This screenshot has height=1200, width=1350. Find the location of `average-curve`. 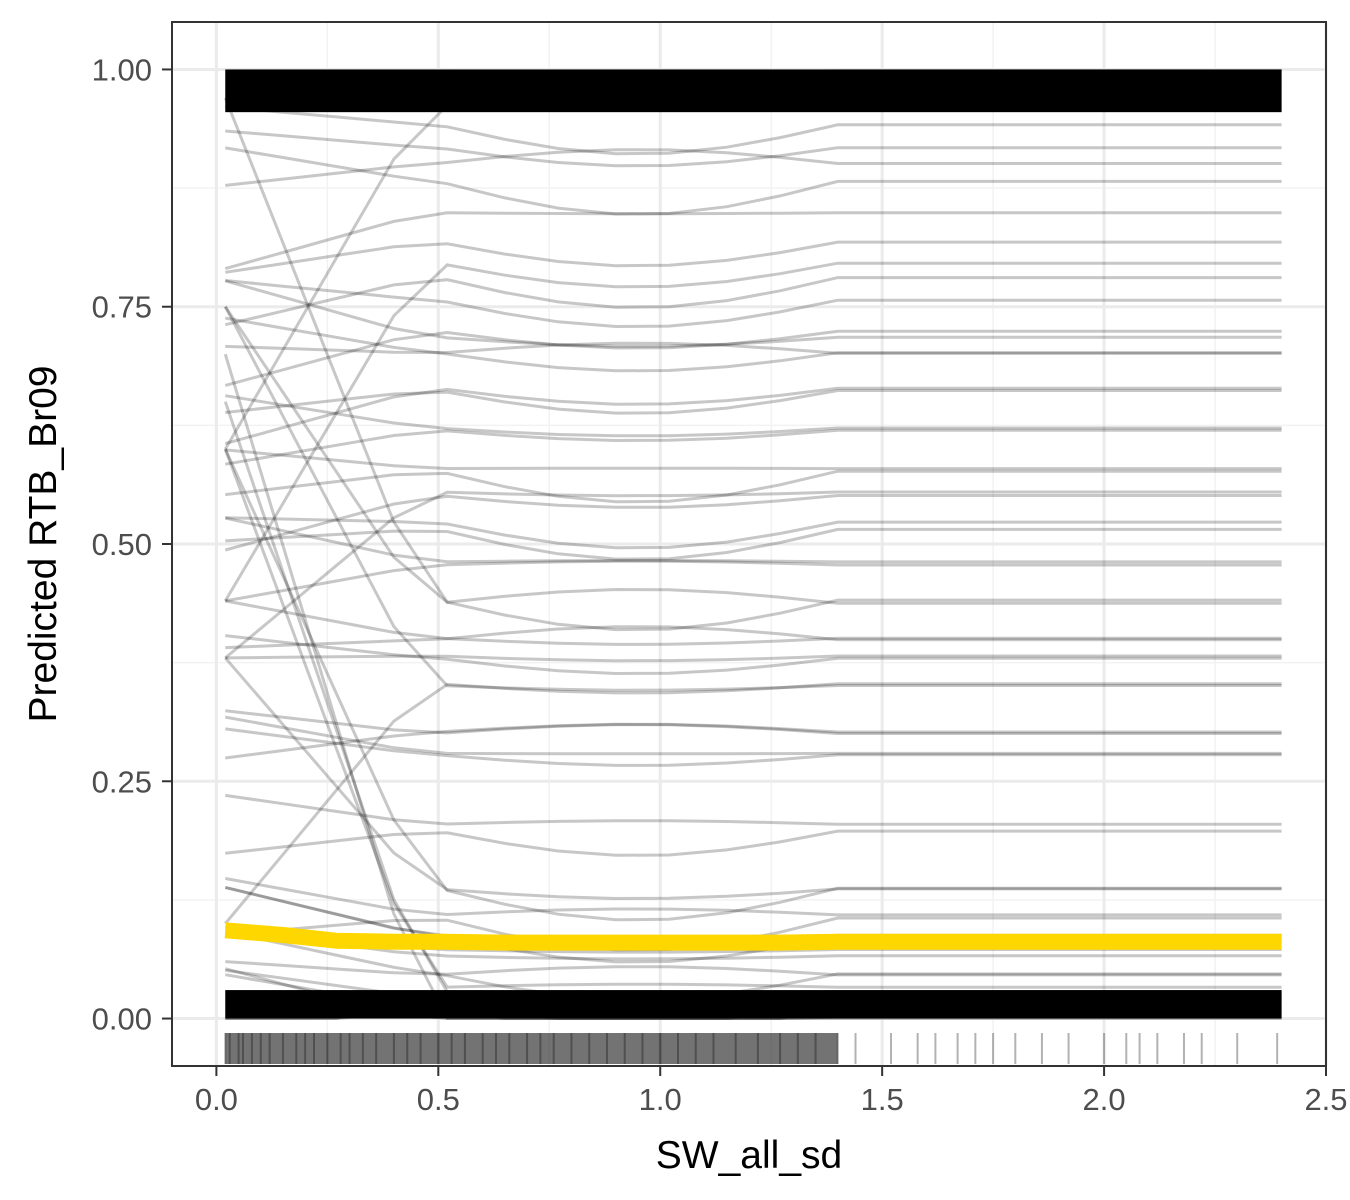

average-curve is located at coordinates (753, 936).